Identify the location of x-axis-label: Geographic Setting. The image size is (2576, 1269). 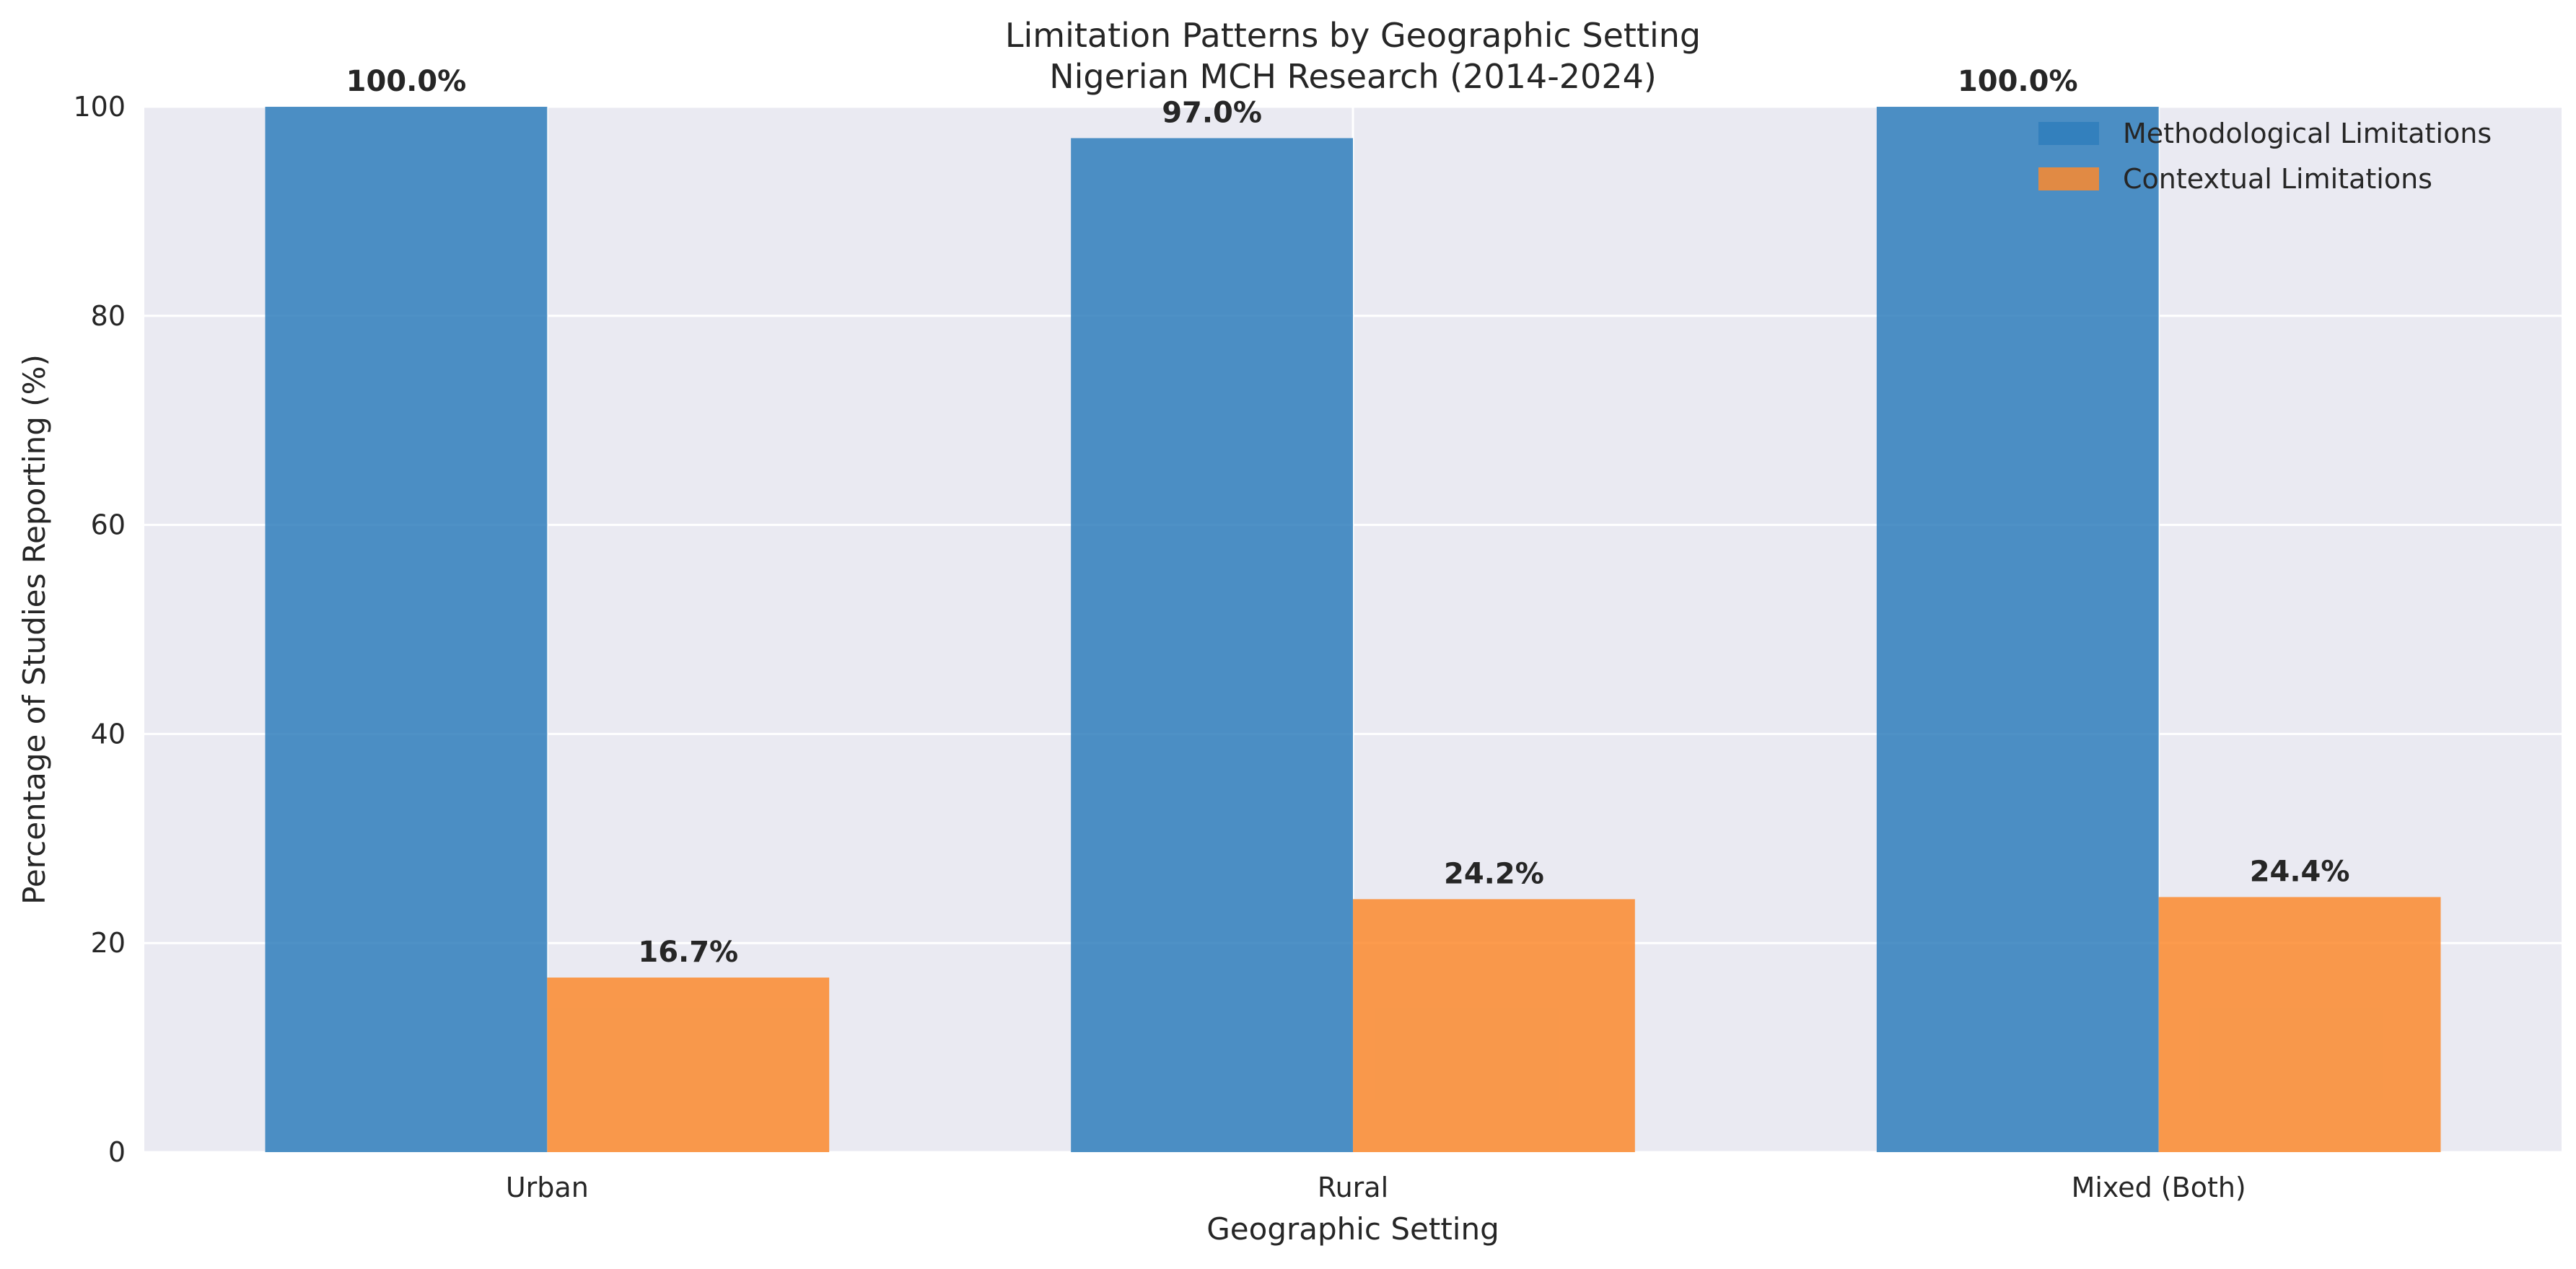
(1352, 1229).